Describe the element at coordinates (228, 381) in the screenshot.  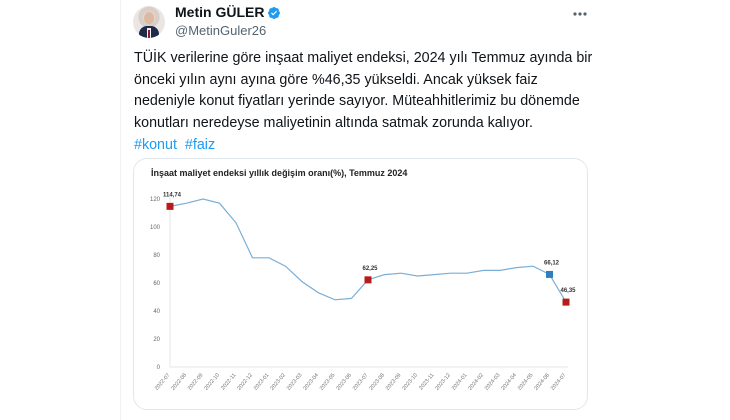
I see `x-tick-label: 2022-11` at that location.